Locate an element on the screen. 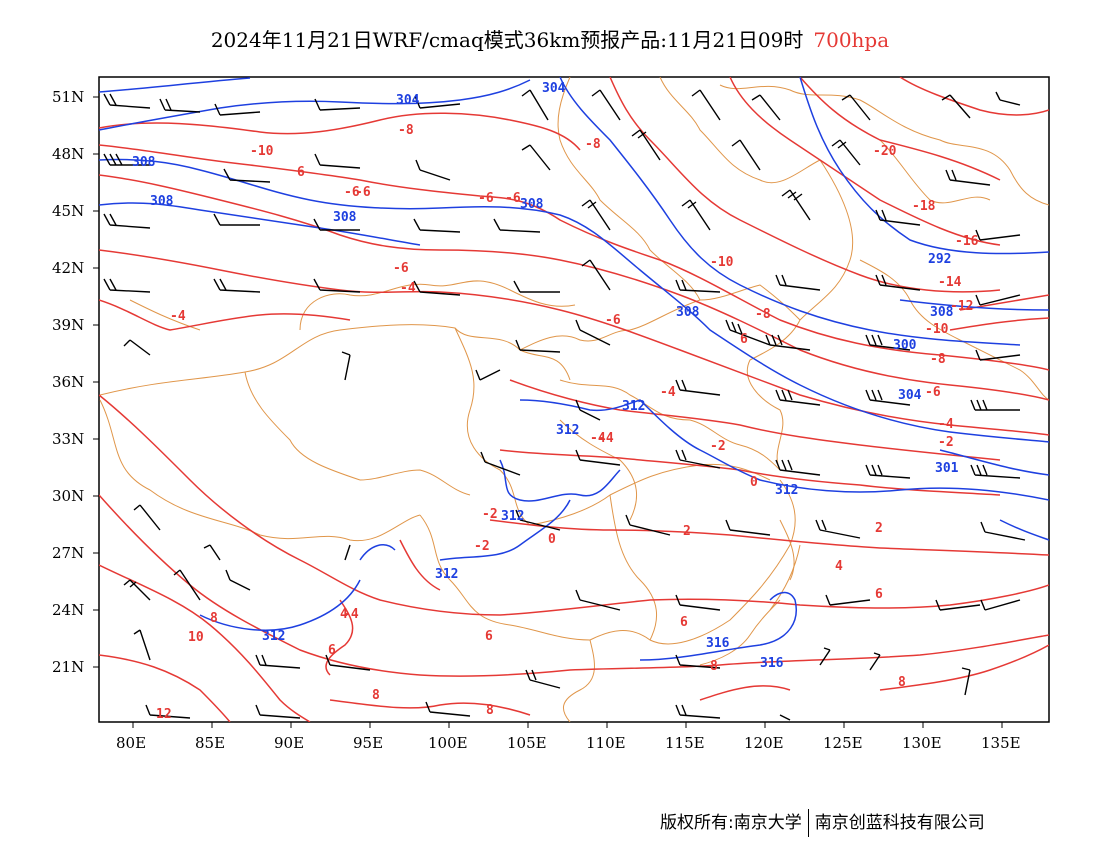  lon-label: 115E is located at coordinates (685, 743).